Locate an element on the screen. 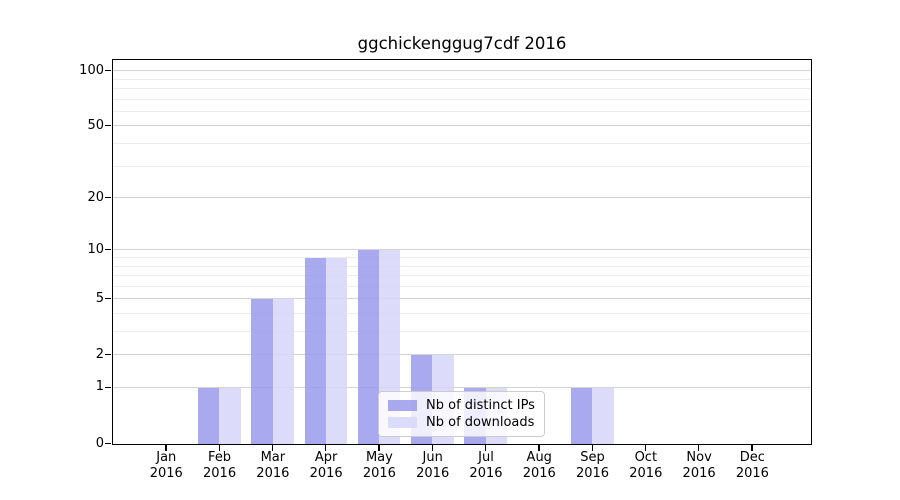 This screenshot has height=500, width=900. x-tick-label: Nov 2016 is located at coordinates (699, 466).